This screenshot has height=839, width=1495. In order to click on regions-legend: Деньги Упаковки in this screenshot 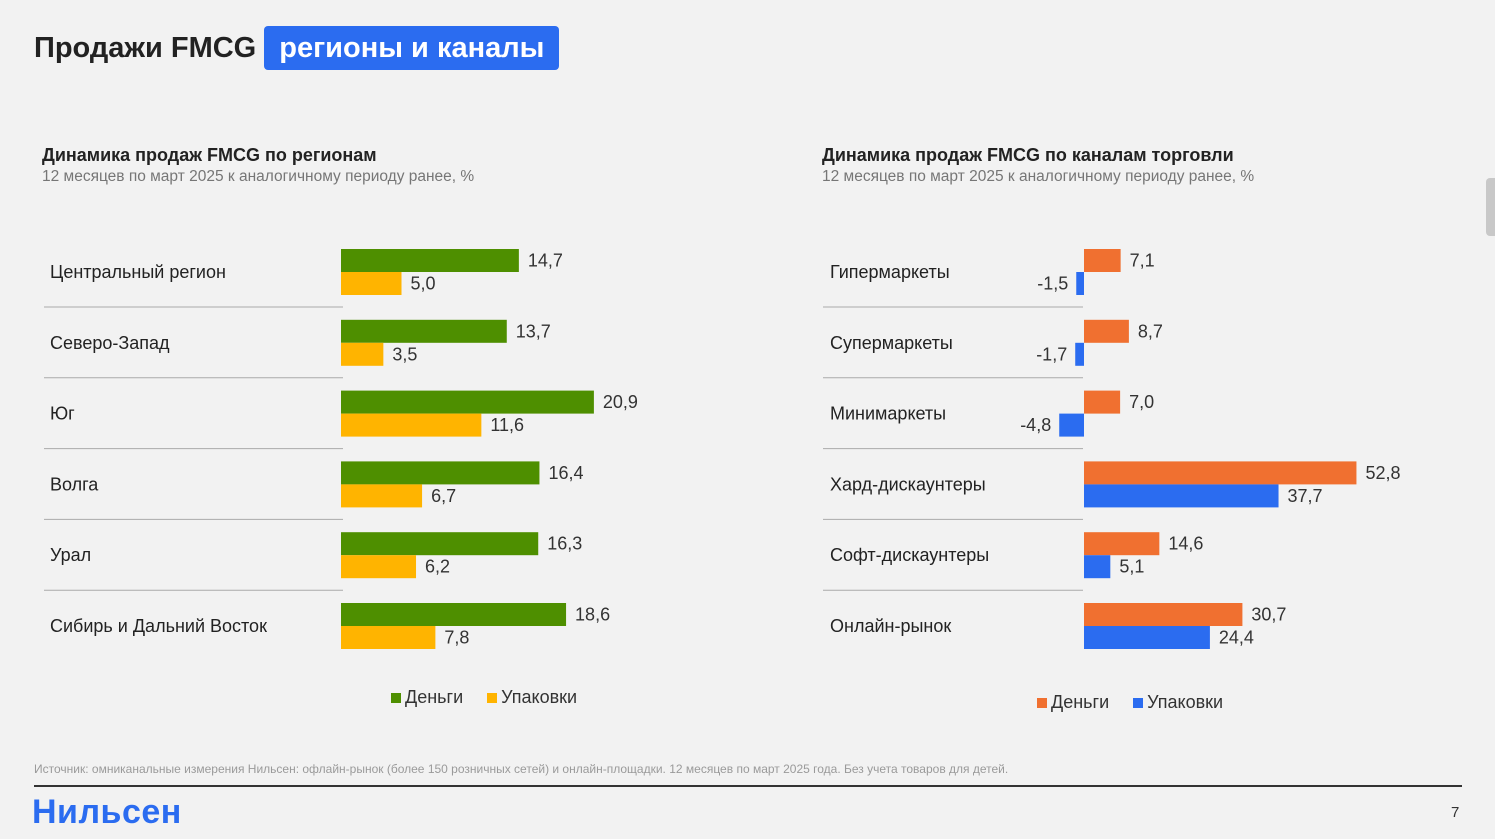, I will do `click(484, 697)`.